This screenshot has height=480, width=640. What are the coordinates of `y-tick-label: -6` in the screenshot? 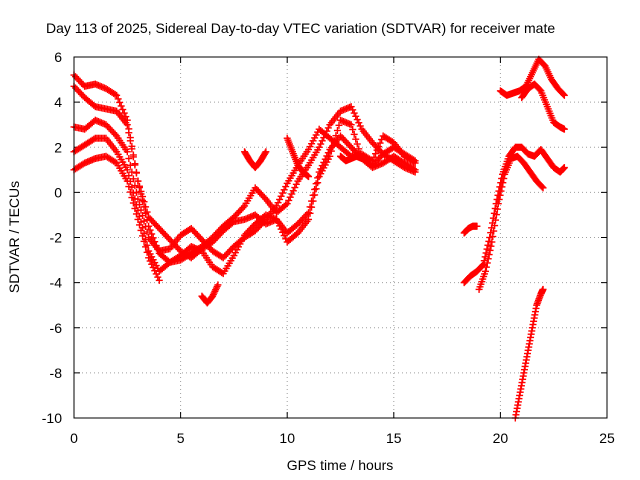 It's located at (56, 328).